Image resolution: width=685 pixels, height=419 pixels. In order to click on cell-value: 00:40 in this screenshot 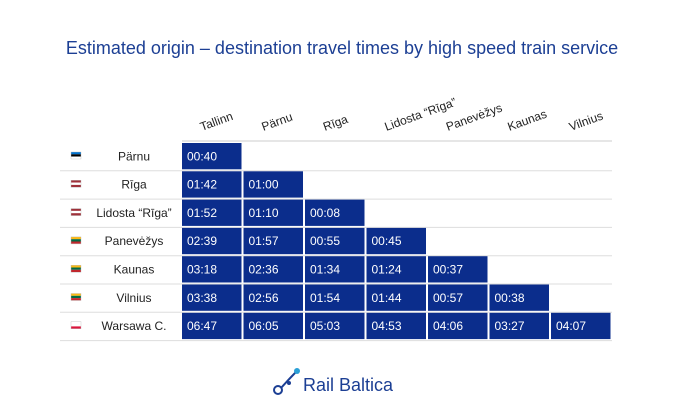, I will do `click(202, 156)`.